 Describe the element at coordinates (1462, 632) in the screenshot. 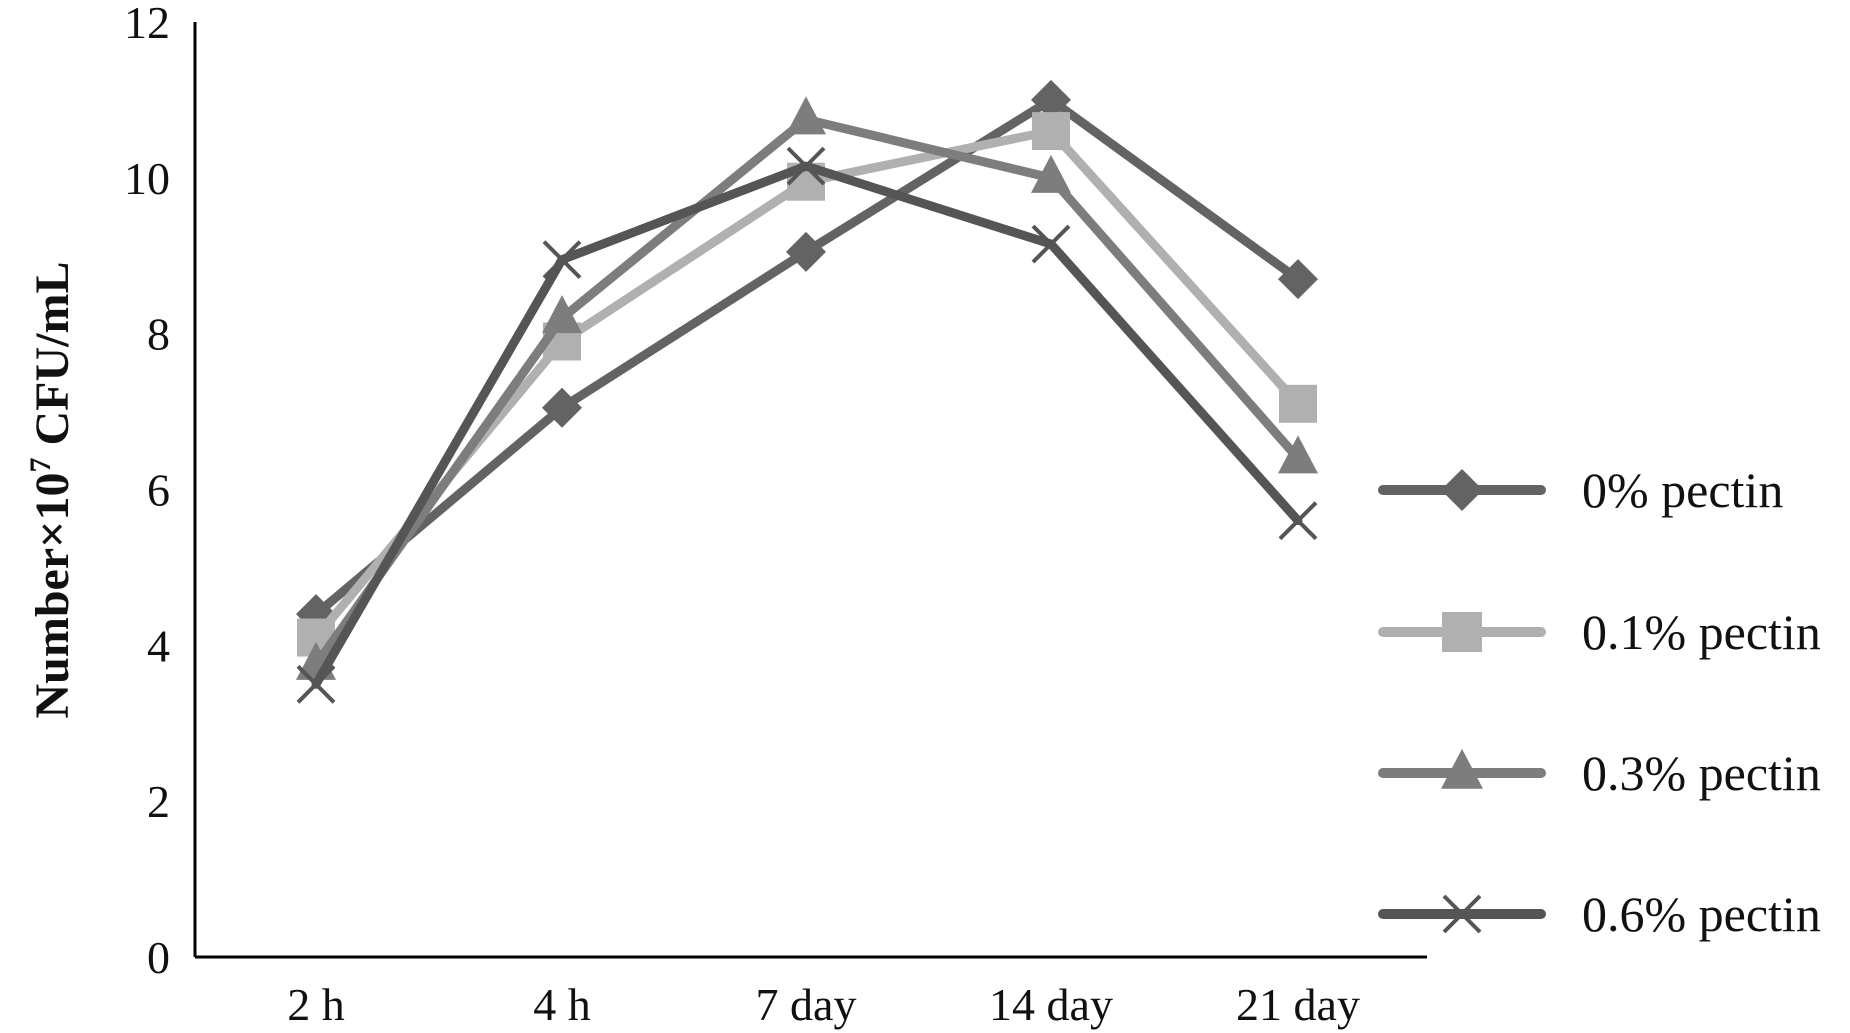

I see `legend-marker-square` at that location.